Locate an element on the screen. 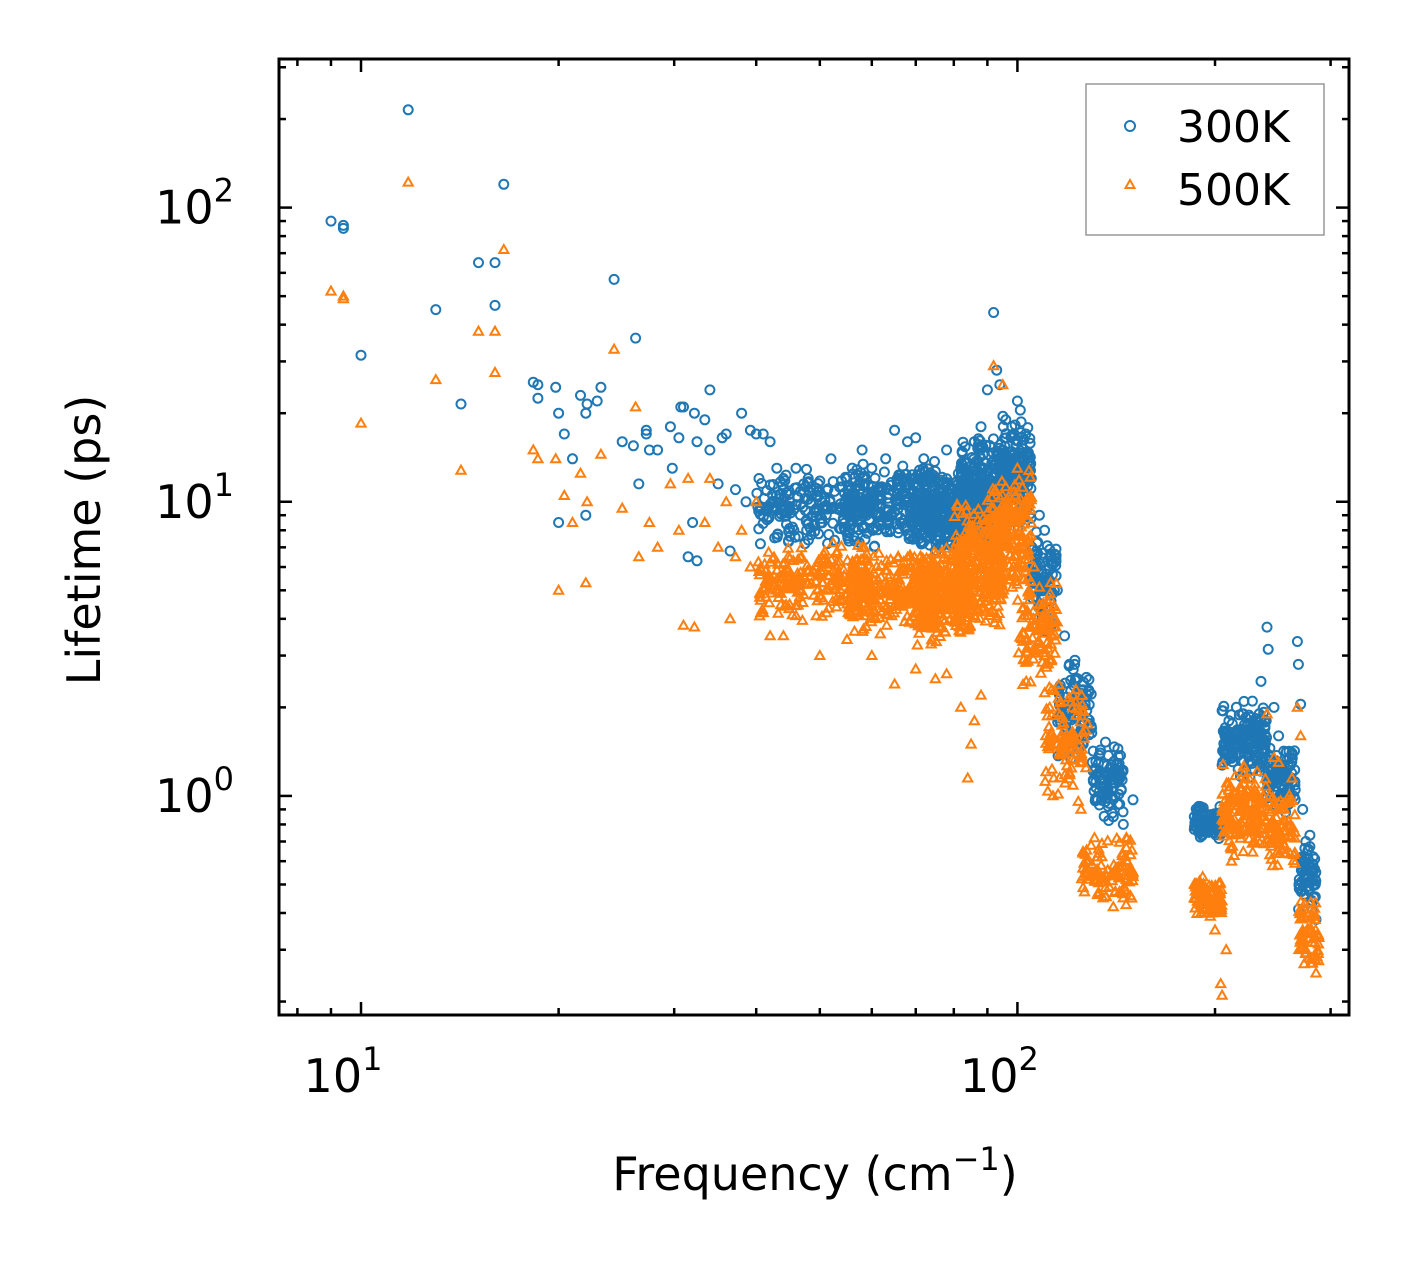  legend-label-500k: 500K is located at coordinates (1234, 190).